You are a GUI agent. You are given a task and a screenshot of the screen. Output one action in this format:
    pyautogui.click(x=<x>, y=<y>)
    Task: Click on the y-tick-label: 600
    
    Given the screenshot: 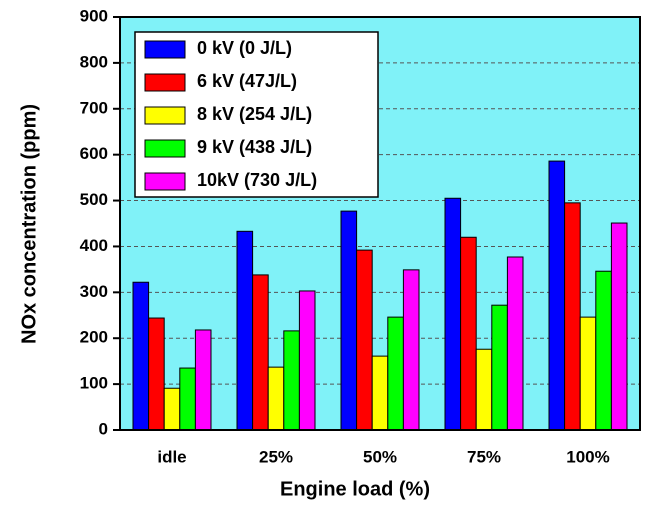 What is the action you would take?
    pyautogui.click(x=94, y=153)
    